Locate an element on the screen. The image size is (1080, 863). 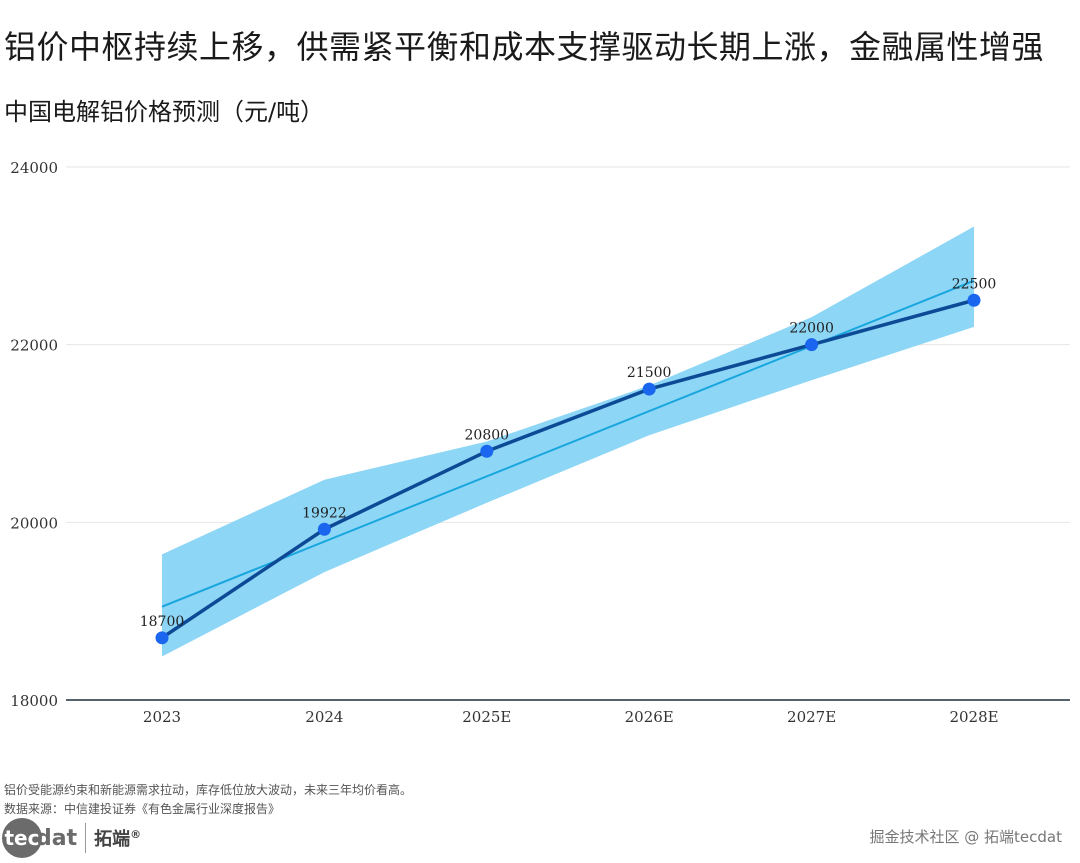
data-point-2023 is located at coordinates (162, 638).